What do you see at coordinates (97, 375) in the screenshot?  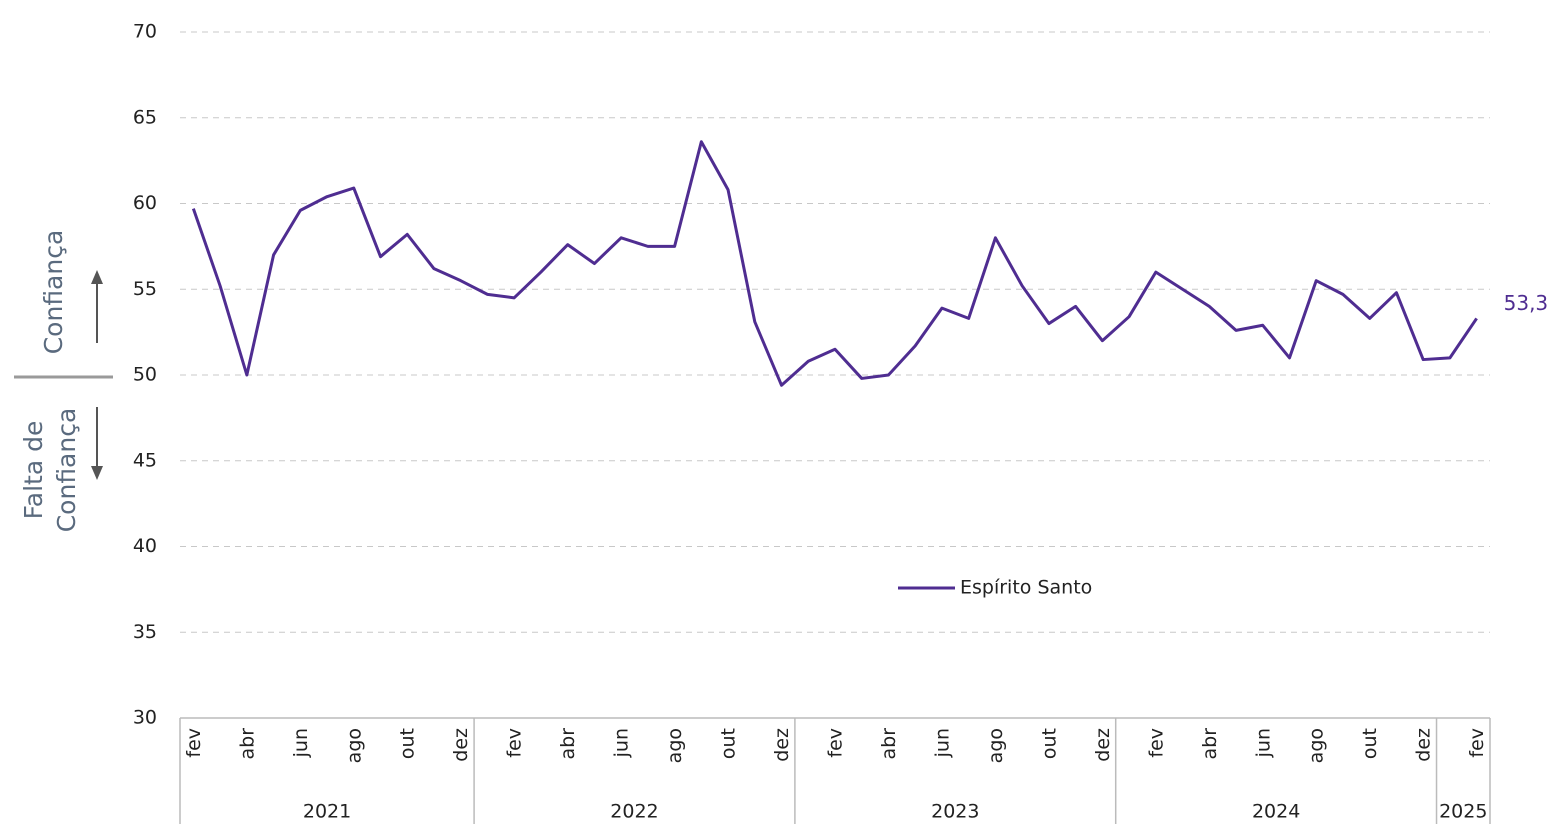 I see `arrows` at bounding box center [97, 375].